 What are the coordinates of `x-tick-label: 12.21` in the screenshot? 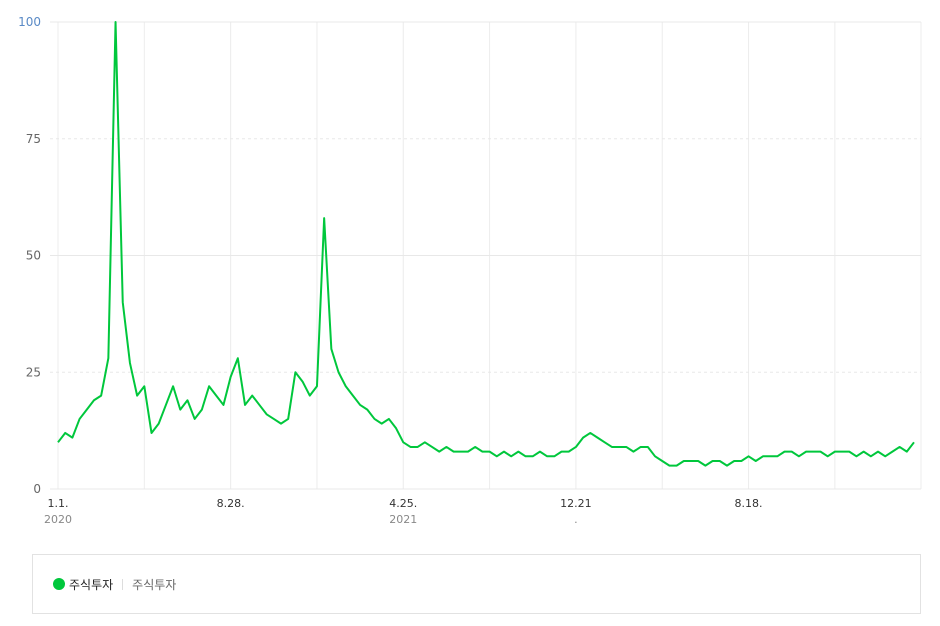 It's located at (576, 503).